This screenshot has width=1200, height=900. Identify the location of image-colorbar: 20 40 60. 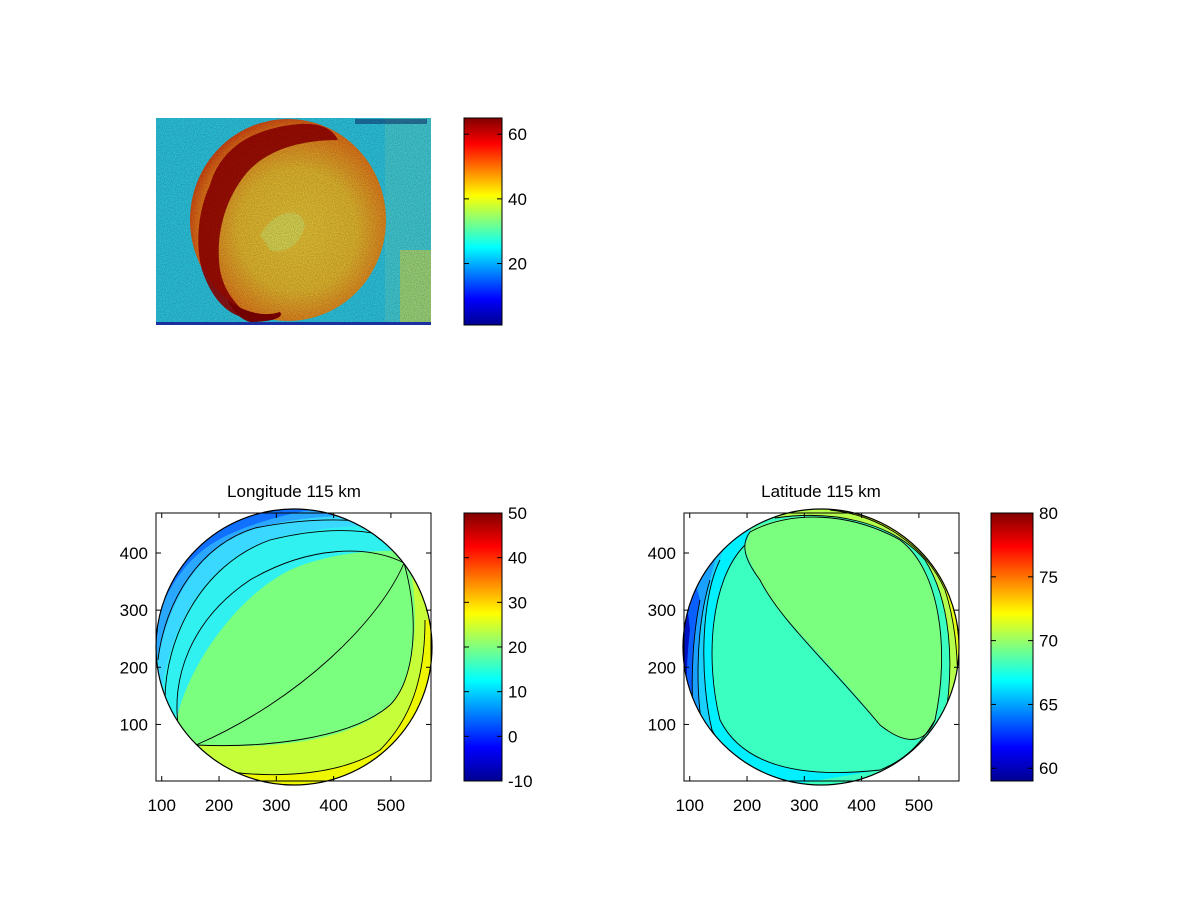
(495, 221).